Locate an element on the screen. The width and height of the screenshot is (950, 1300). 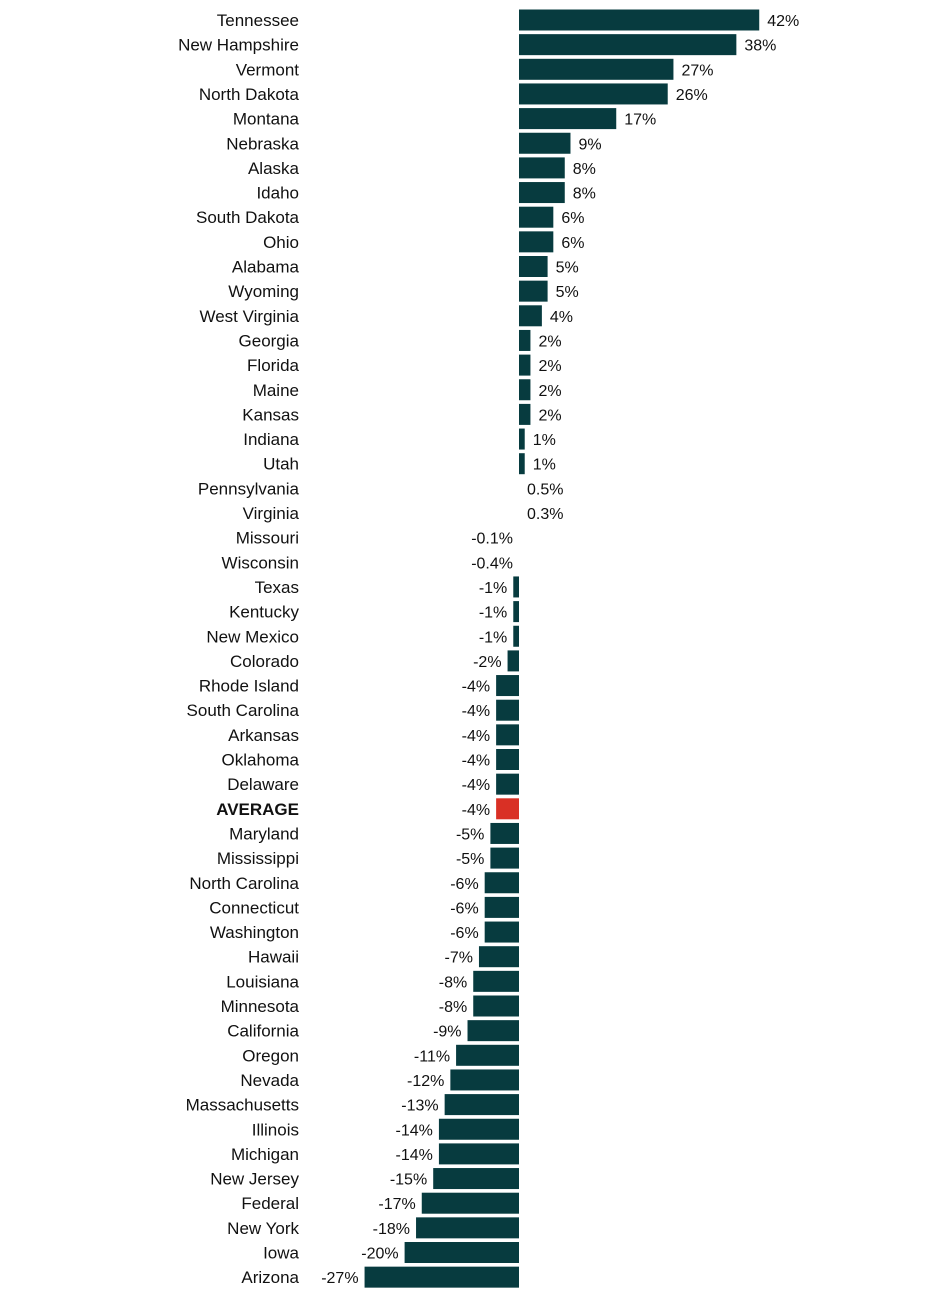
bar-mississippi is located at coordinates (504, 858).